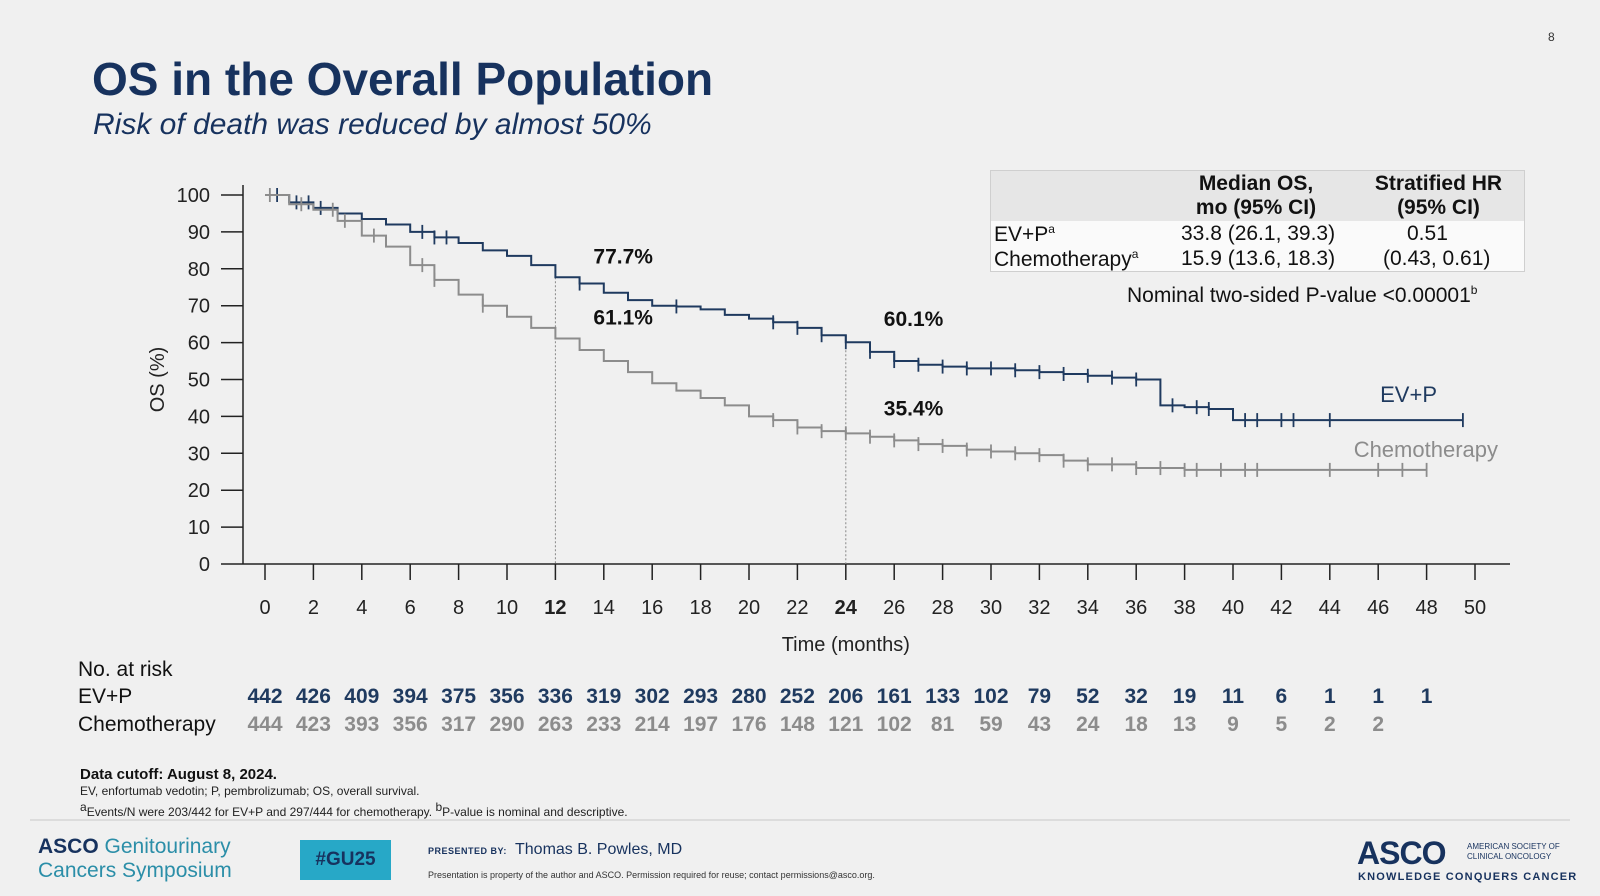 This screenshot has width=1600, height=896. What do you see at coordinates (942, 608) in the screenshot?
I see `x-tick-label: 28` at bounding box center [942, 608].